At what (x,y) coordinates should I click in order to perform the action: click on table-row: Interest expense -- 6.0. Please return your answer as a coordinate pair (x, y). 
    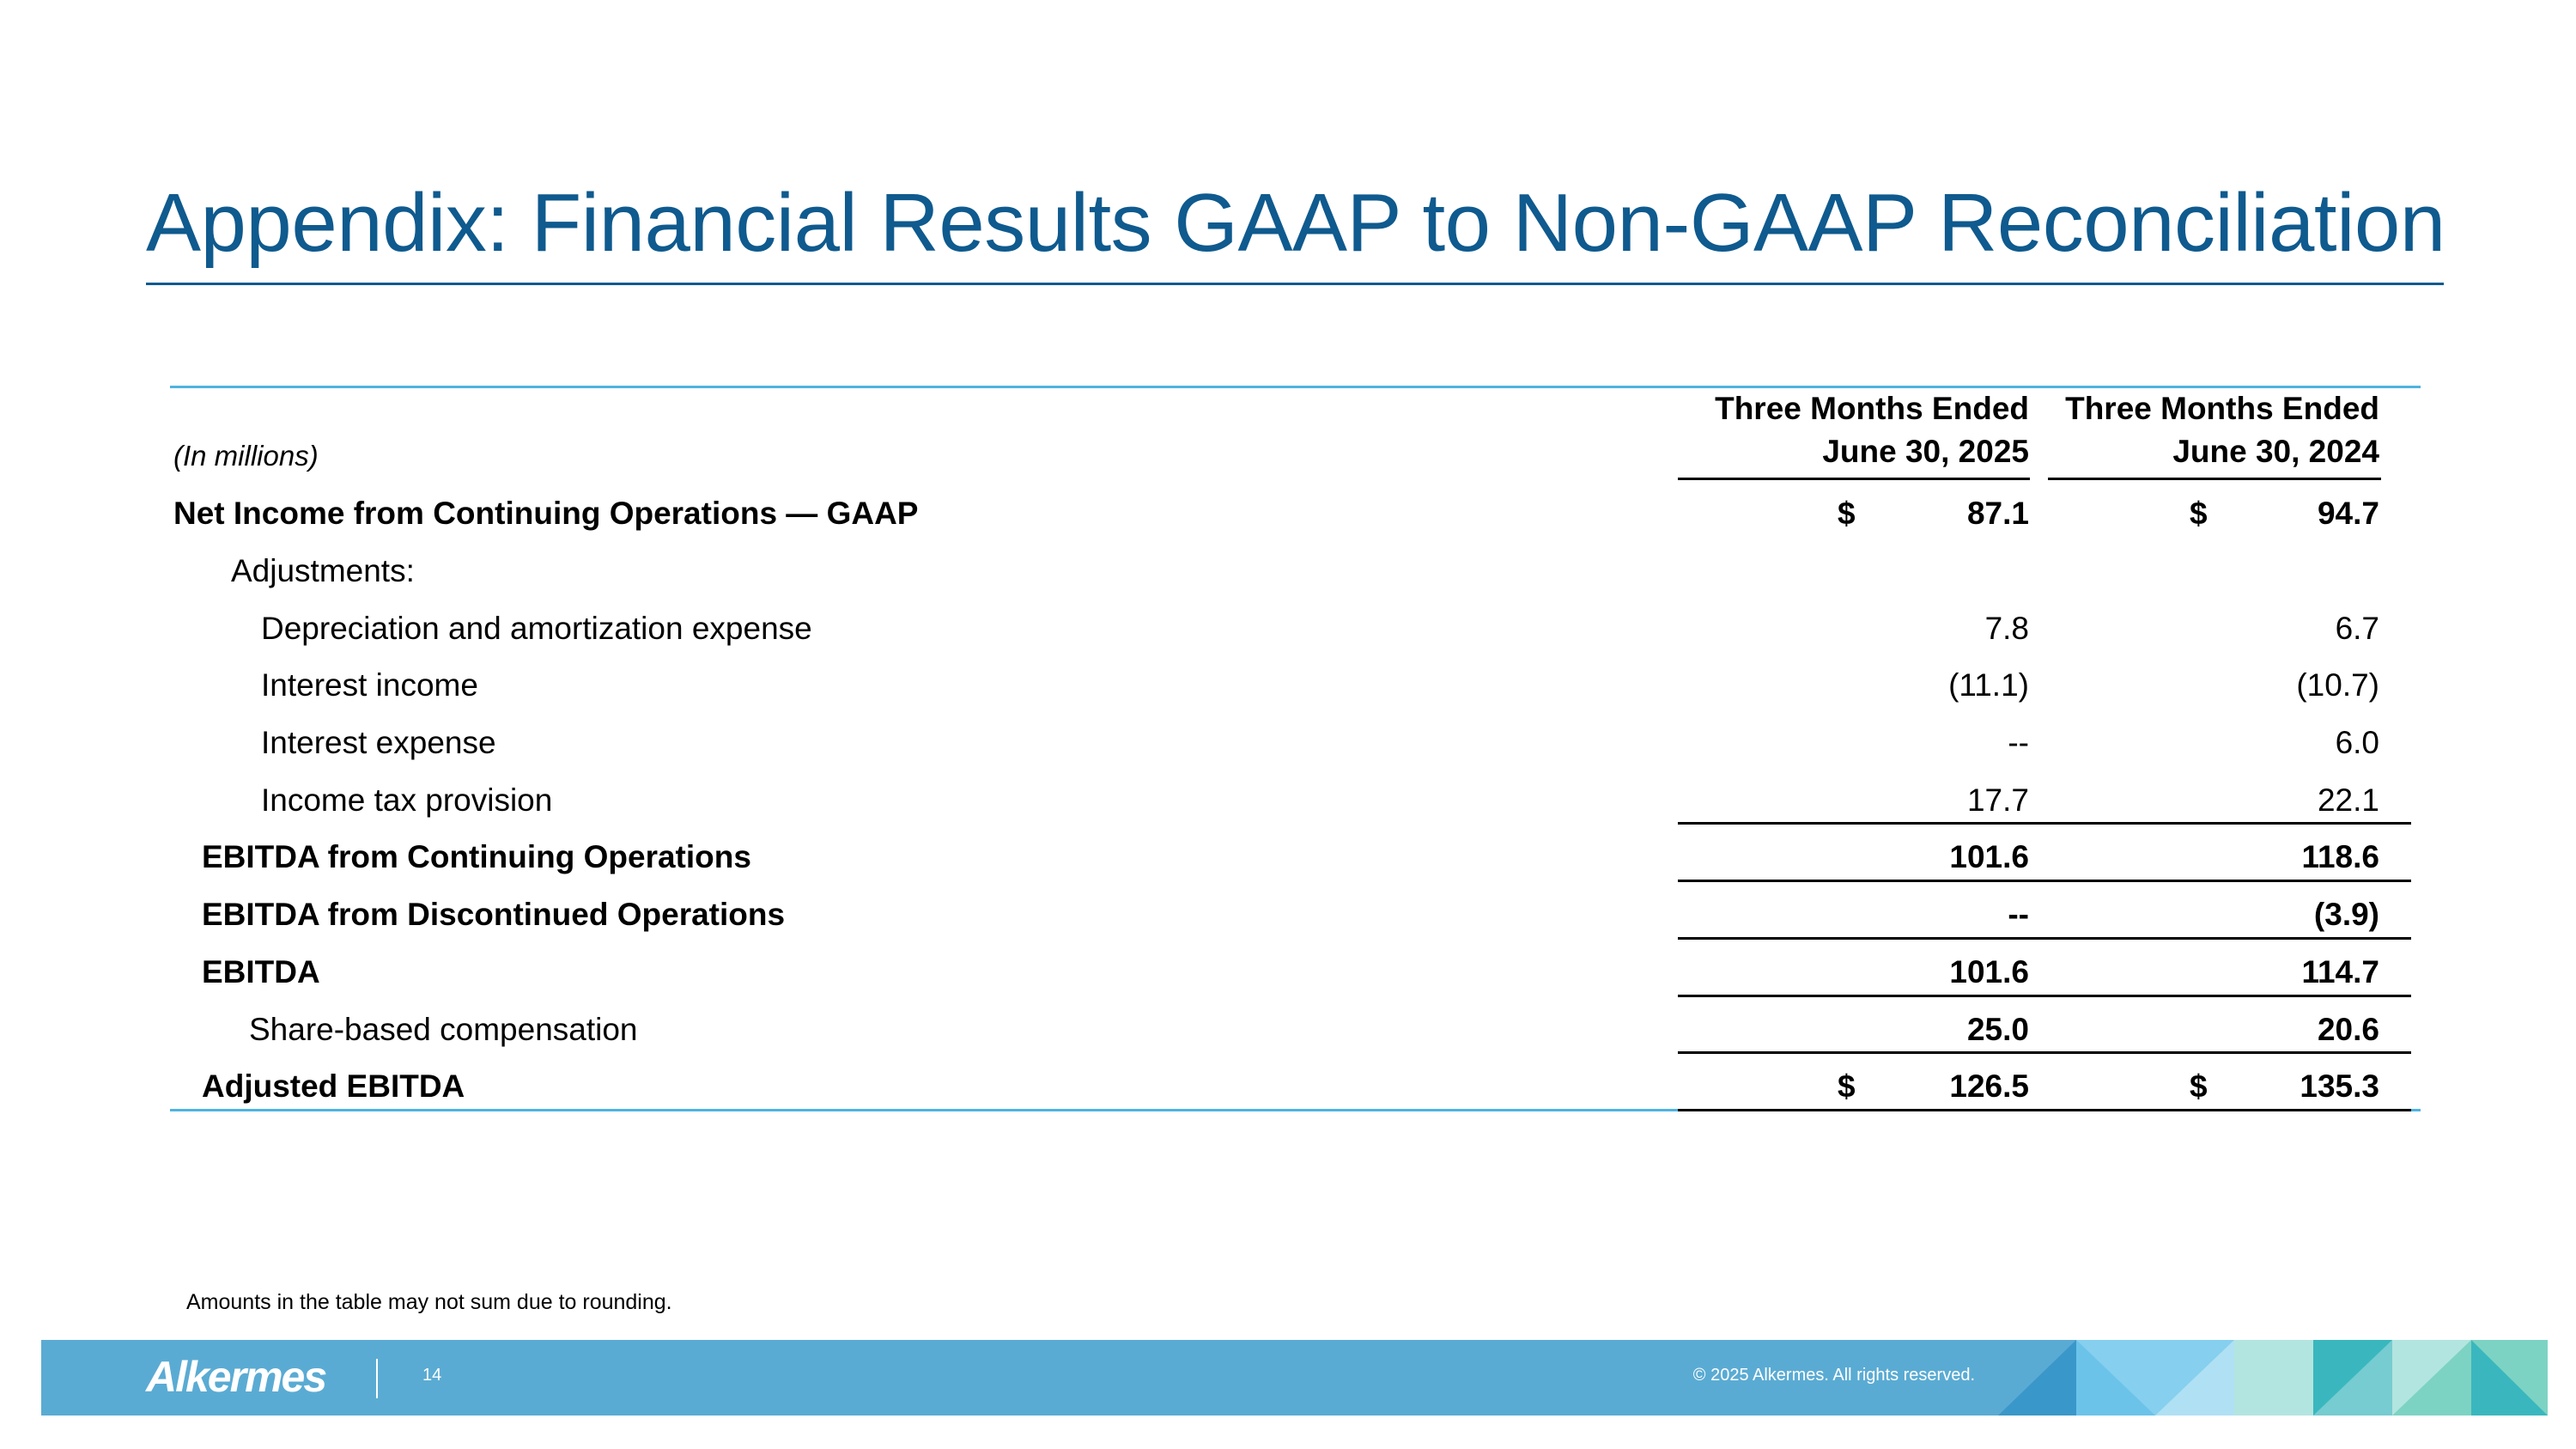
    Looking at the image, I should click on (1288, 743).